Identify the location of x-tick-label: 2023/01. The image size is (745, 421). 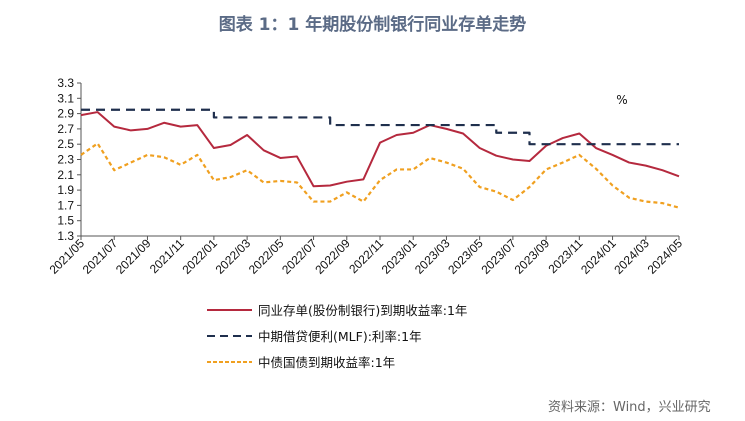
(399, 256).